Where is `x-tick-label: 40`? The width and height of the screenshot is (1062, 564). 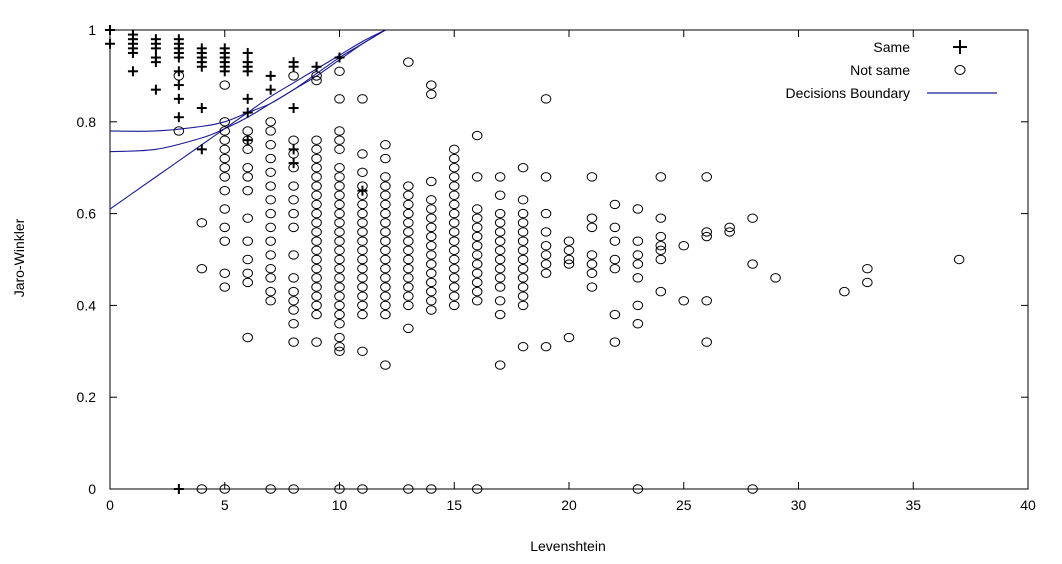 x-tick-label: 40 is located at coordinates (1028, 505).